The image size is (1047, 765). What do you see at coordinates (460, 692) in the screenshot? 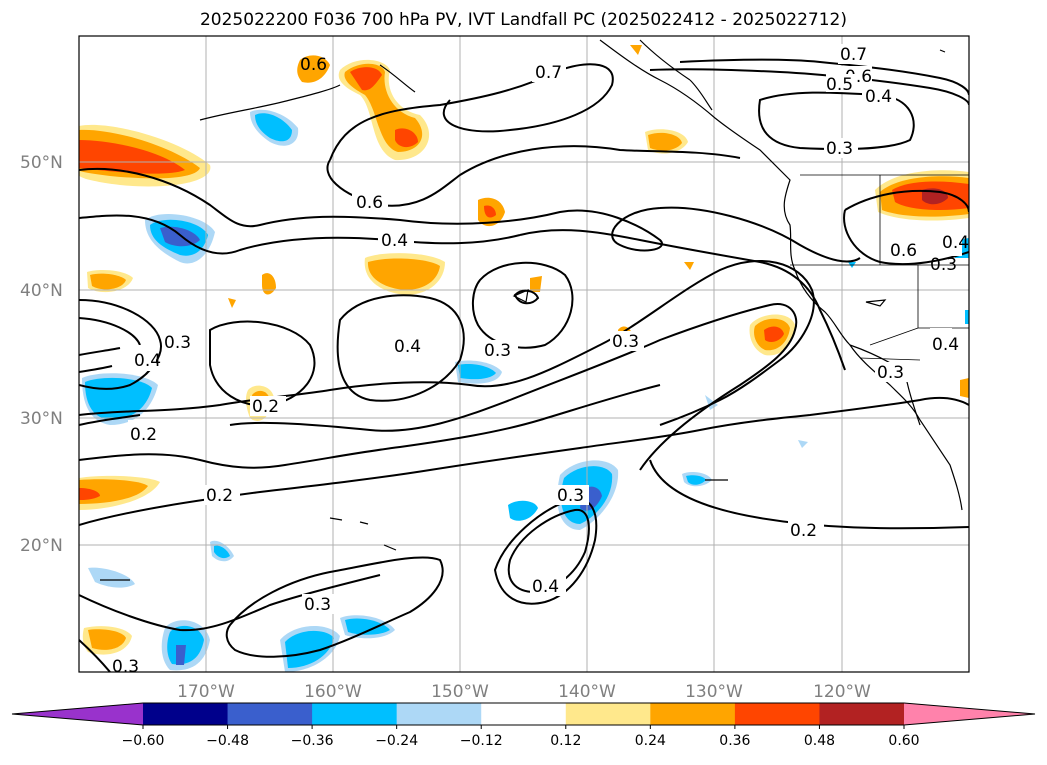
I see `lon-label-150w: 150°W` at bounding box center [460, 692].